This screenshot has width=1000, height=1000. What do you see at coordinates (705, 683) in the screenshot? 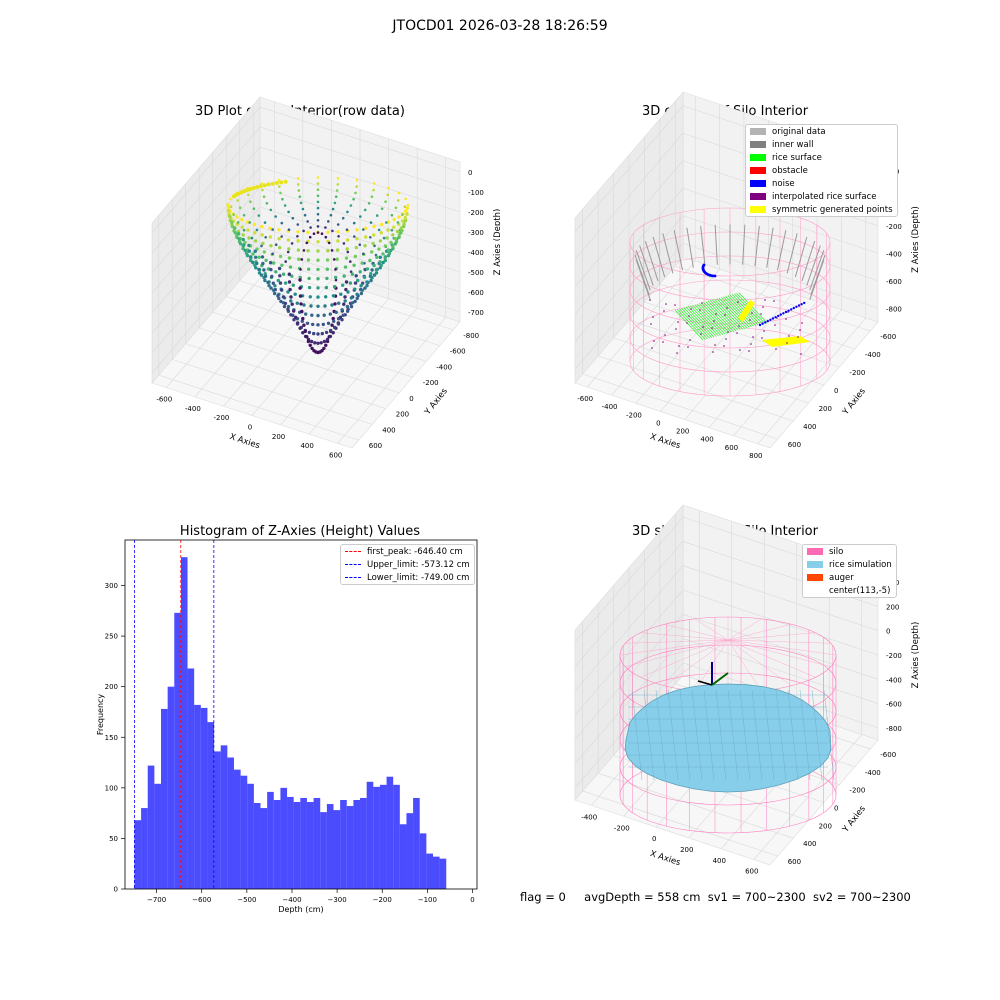
I see `p4-center-axis-x` at bounding box center [705, 683].